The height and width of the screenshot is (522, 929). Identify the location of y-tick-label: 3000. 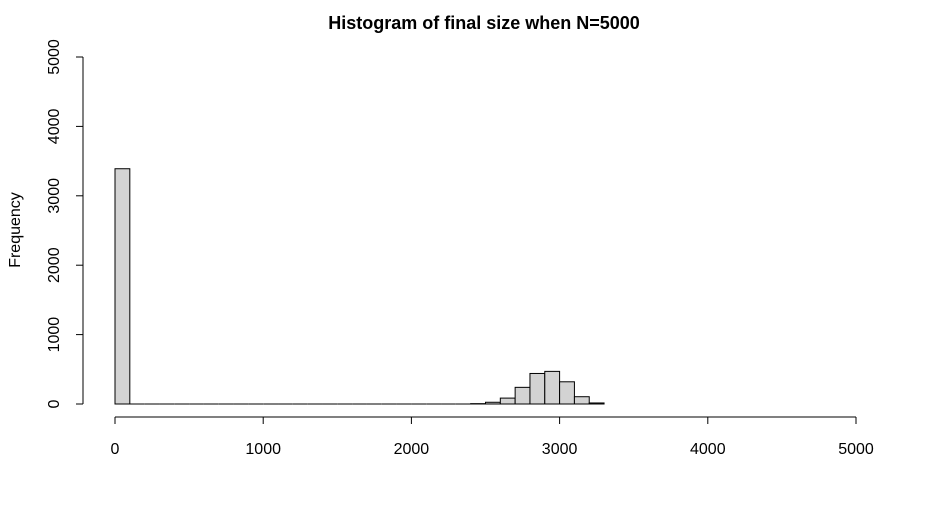
(54, 196).